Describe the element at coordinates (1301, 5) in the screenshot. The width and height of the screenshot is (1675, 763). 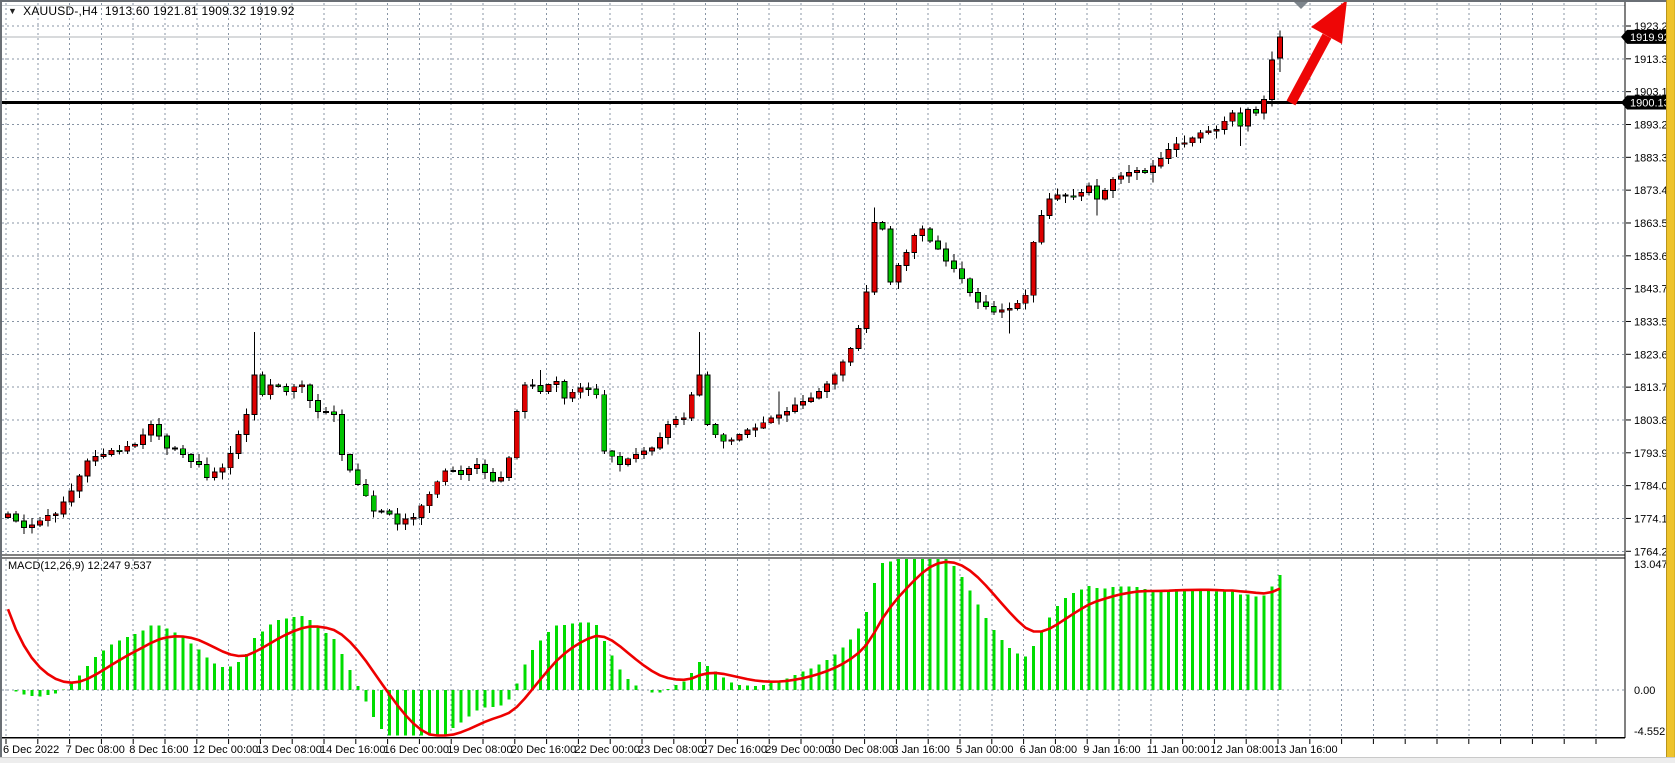
I see `scroll-to-end-marker` at that location.